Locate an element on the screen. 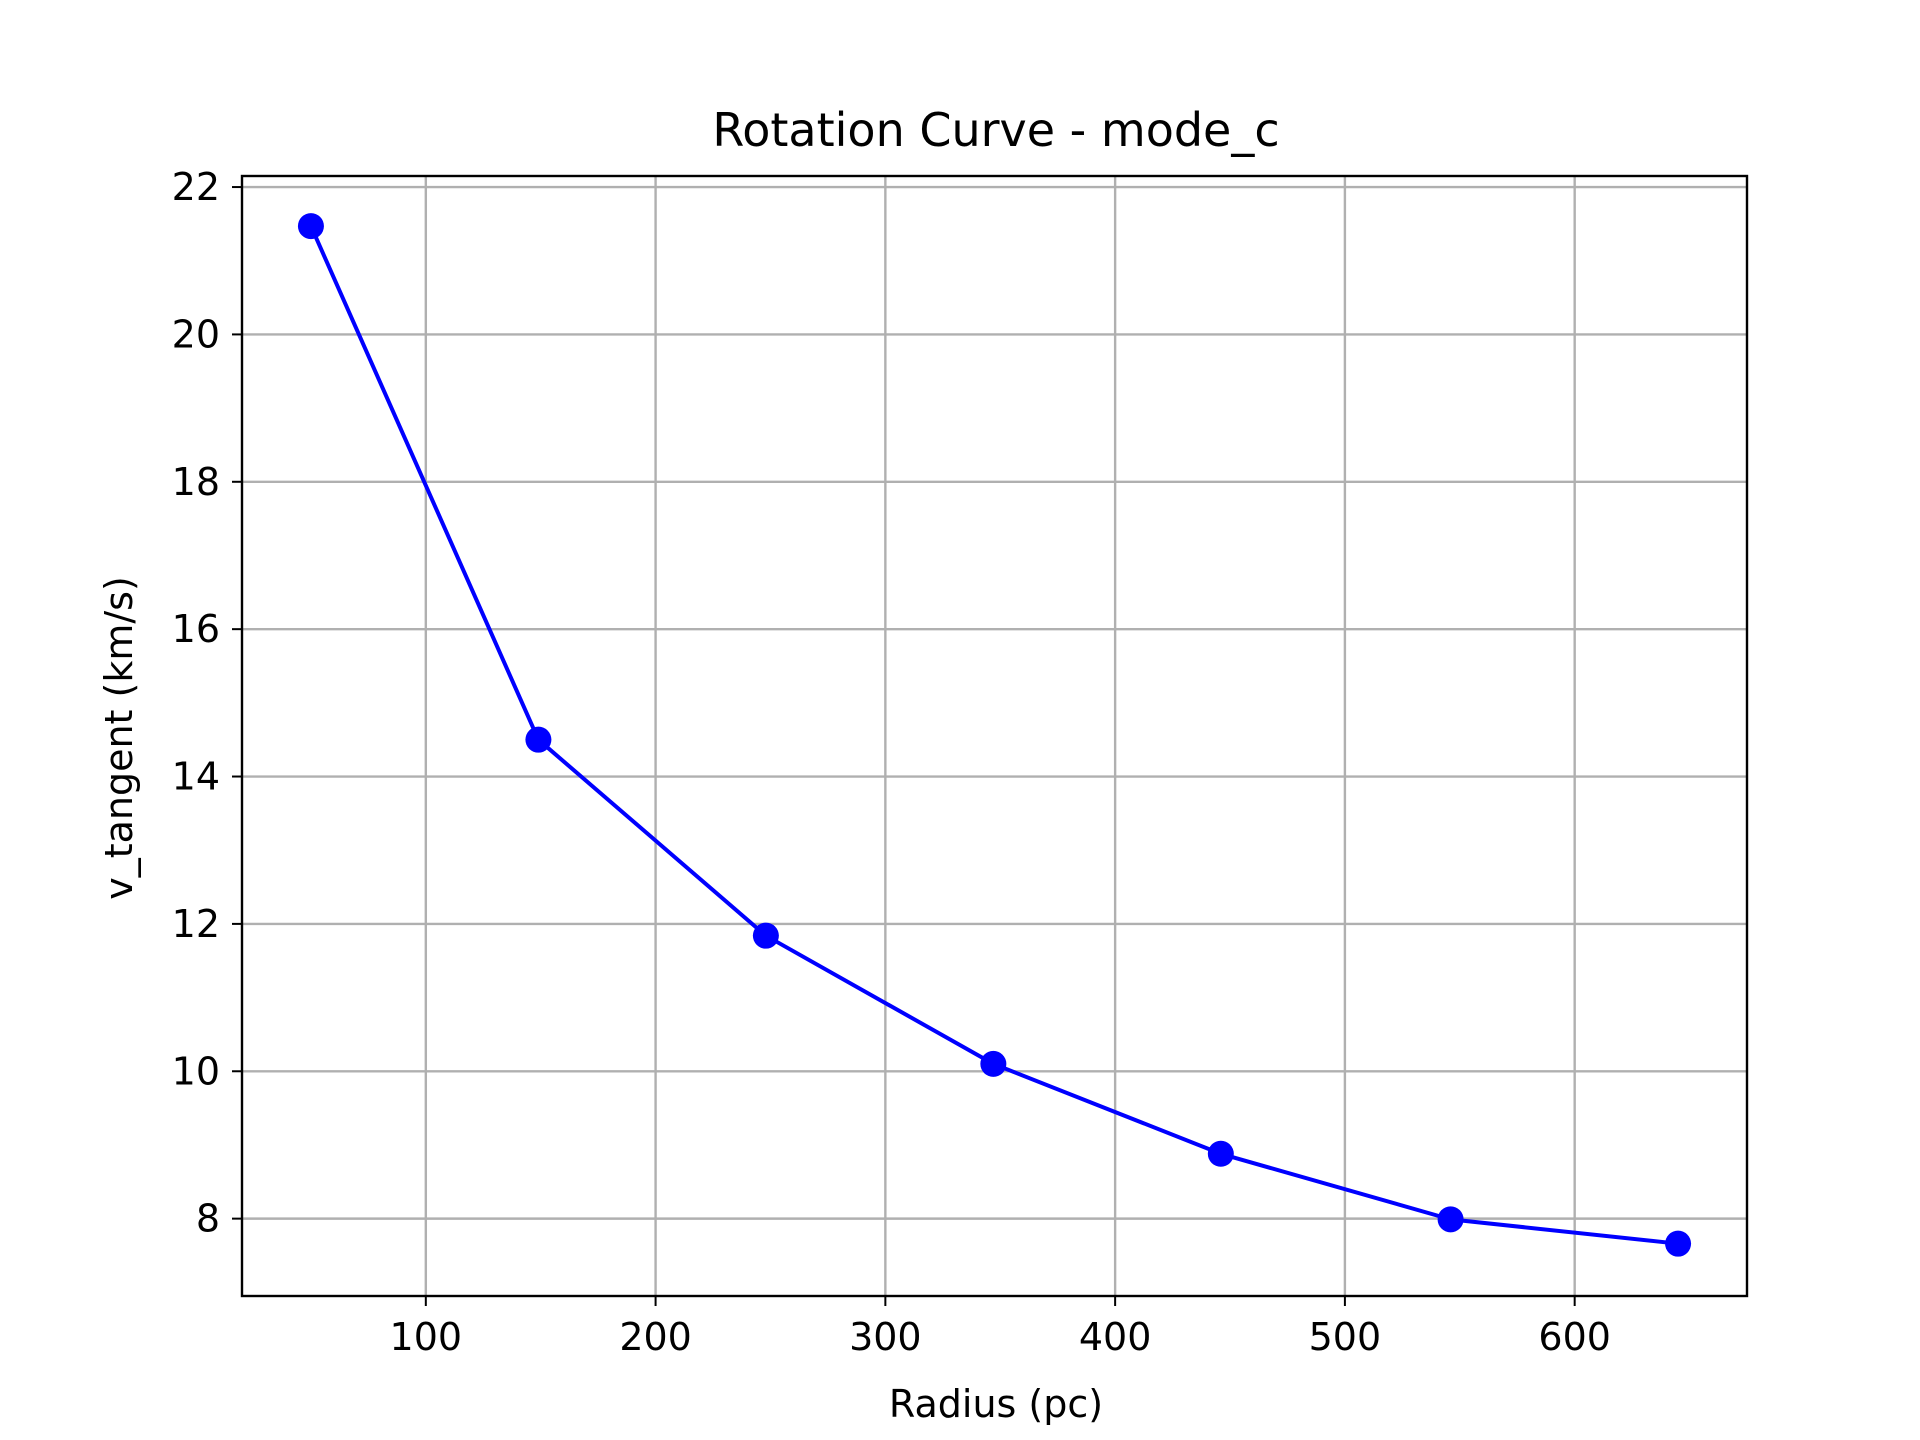 Image resolution: width=1920 pixels, height=1440 pixels. x-tick-label: 500 is located at coordinates (1345, 1337).